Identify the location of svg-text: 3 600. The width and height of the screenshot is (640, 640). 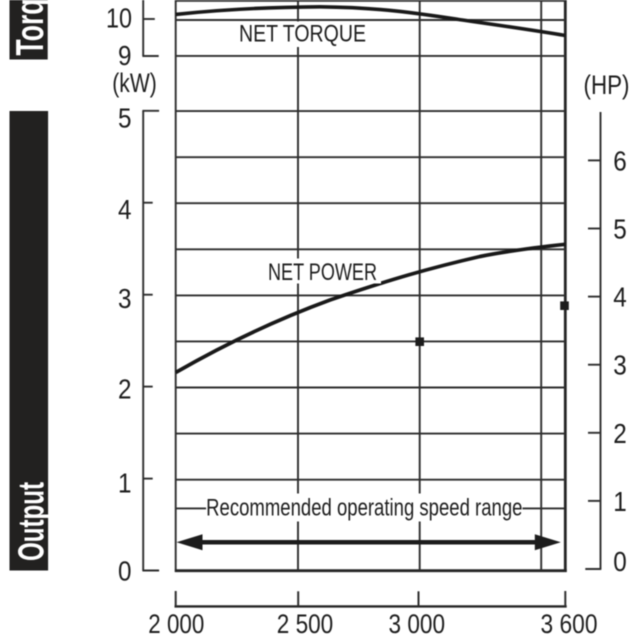
(569, 624).